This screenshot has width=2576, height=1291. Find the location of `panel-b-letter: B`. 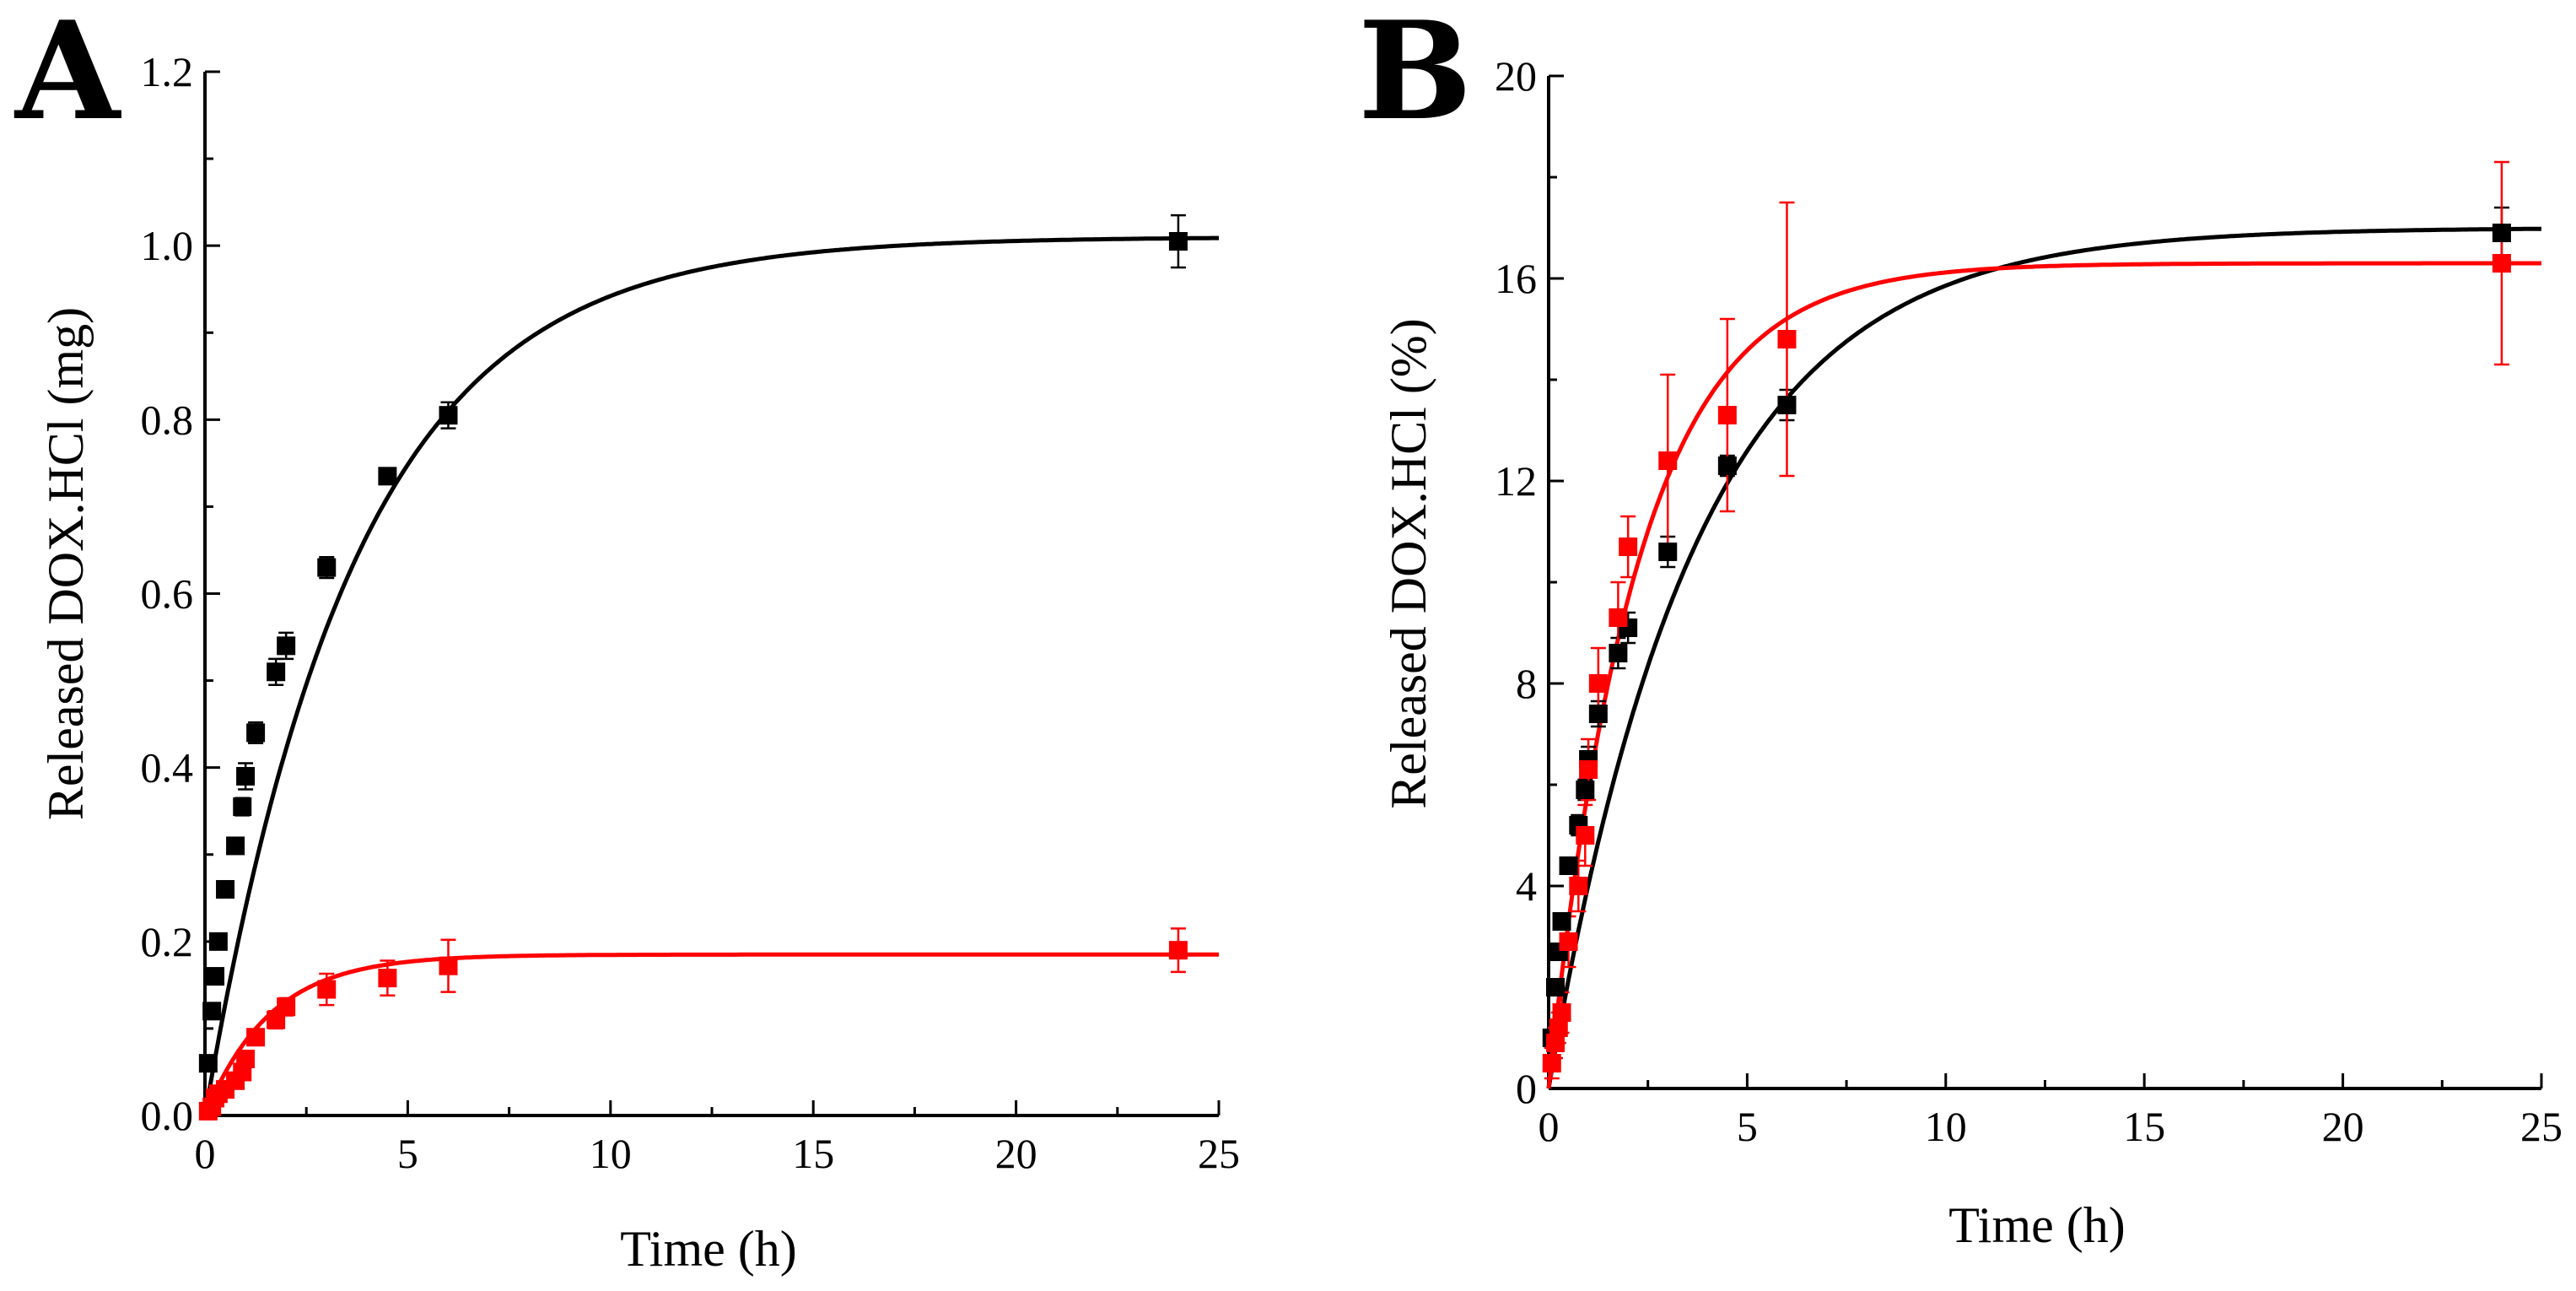

panel-b-letter: B is located at coordinates (1415, 75).